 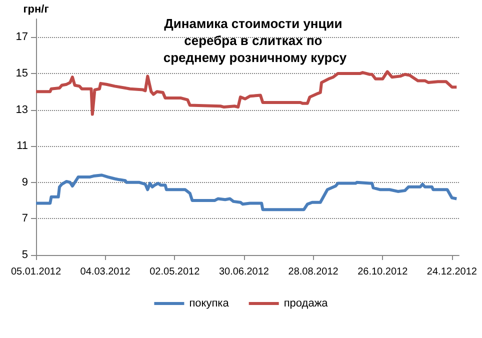 What do you see at coordinates (22, 110) in the screenshot?
I see `y-tick-label: 13` at bounding box center [22, 110].